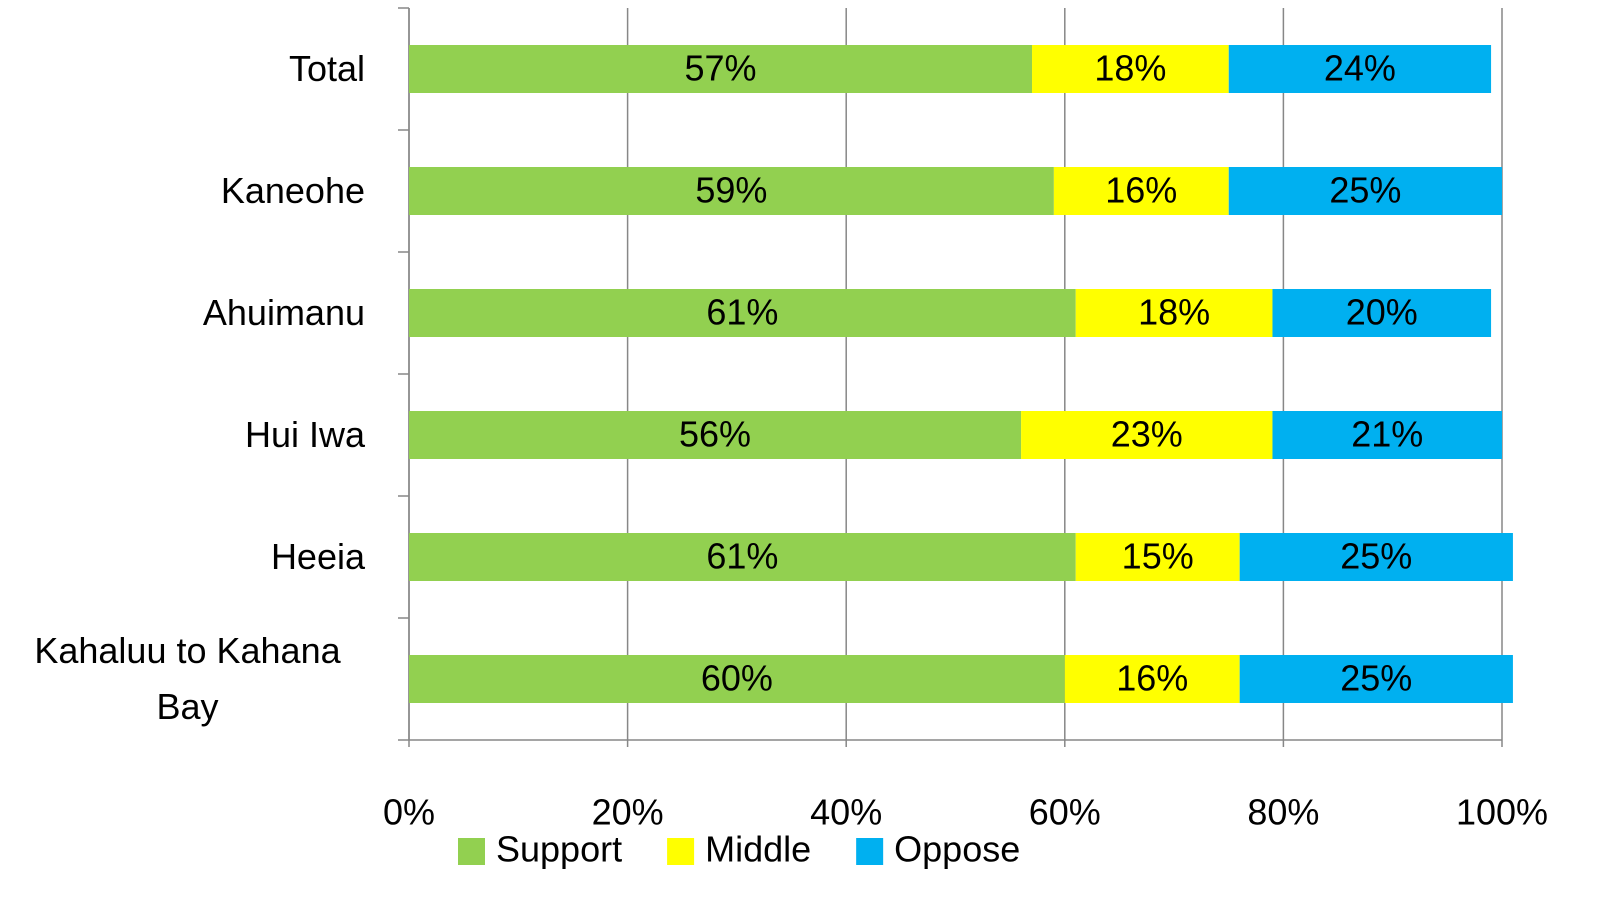 This screenshot has height=898, width=1611. I want to click on y-tick-label: Kahaluu to Kahana Bay, so click(187, 678).